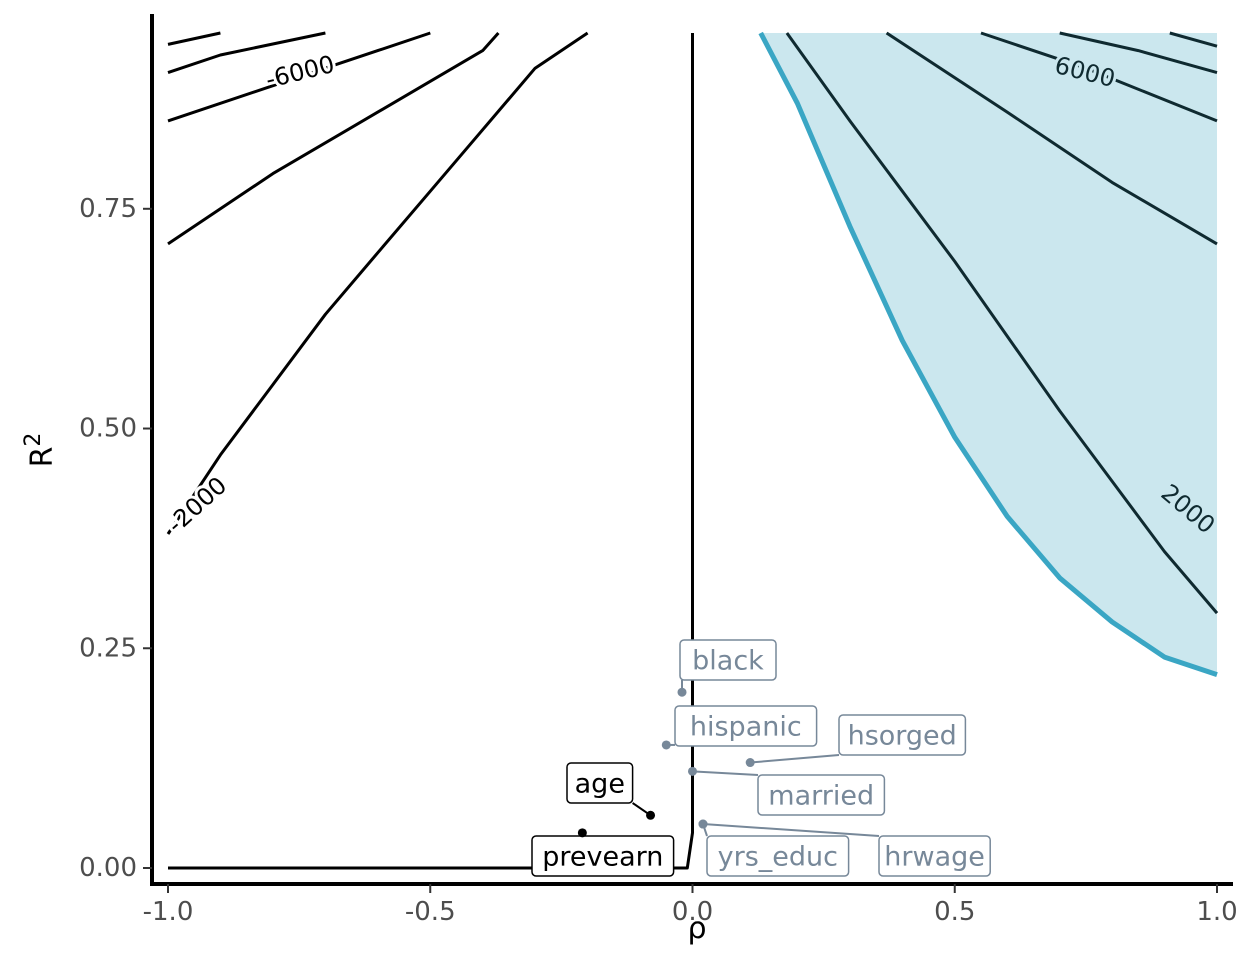 The height and width of the screenshot is (960, 1248). Describe the element at coordinates (954, 912) in the screenshot. I see `x-tick-label: 0.5` at that location.